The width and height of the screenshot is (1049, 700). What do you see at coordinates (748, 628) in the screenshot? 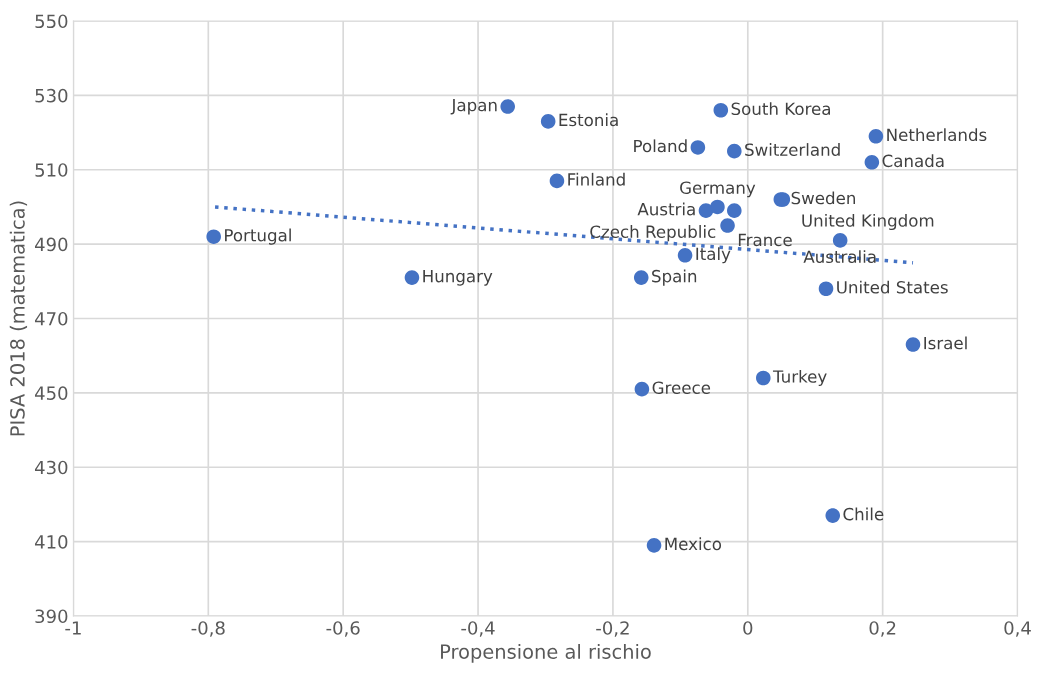
I see `x-tick-label: 0` at bounding box center [748, 628].